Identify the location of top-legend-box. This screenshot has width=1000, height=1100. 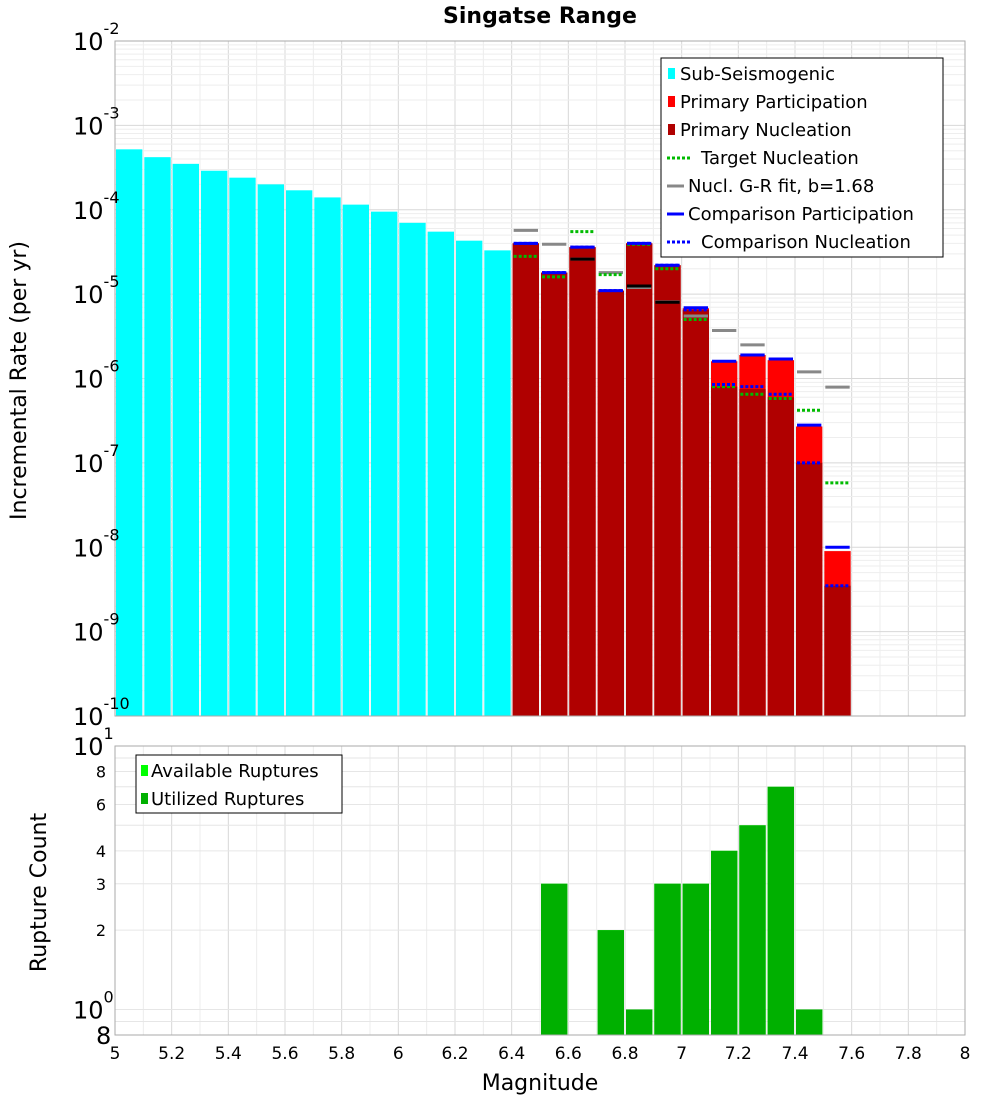
(802, 157).